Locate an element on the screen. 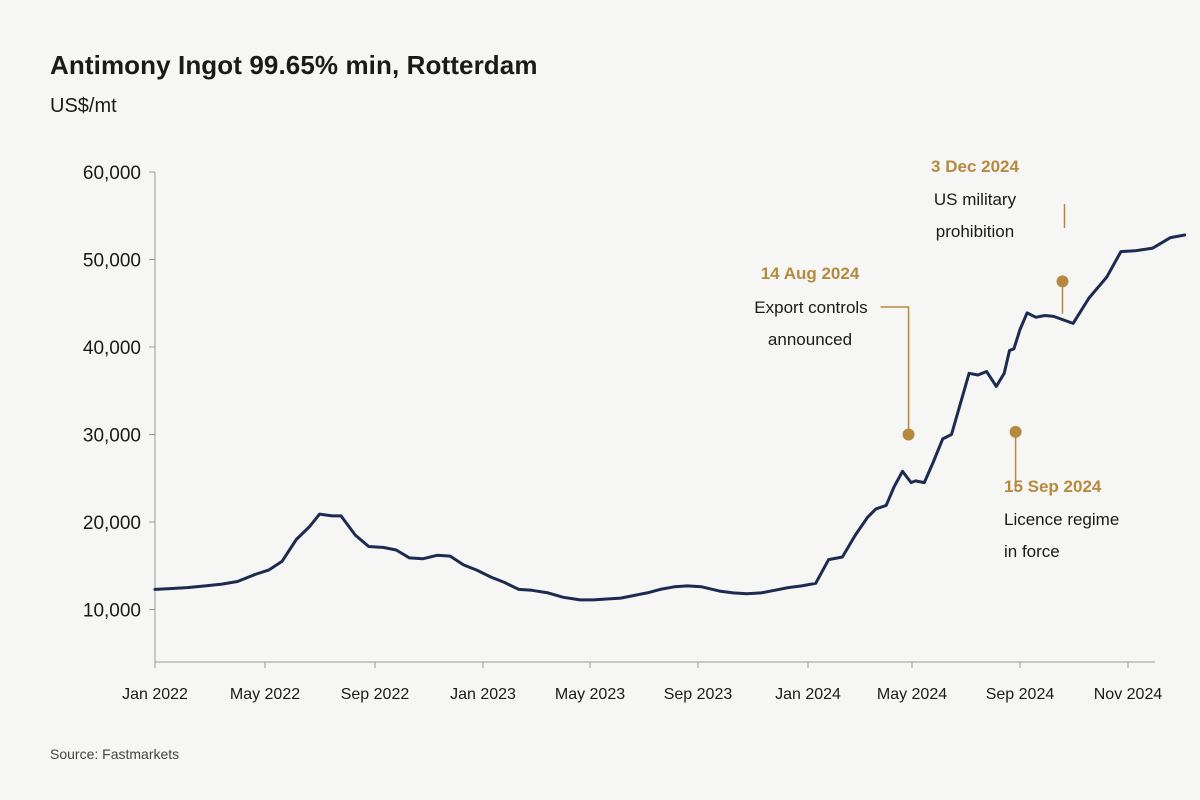 The image size is (1200, 800). x-tick-label: Nov 2024 is located at coordinates (1128, 694).